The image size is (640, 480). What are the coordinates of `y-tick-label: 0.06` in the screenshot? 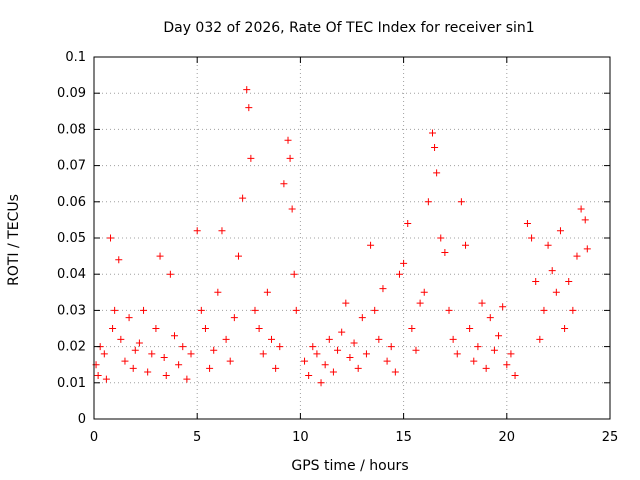 It's located at (71, 202).